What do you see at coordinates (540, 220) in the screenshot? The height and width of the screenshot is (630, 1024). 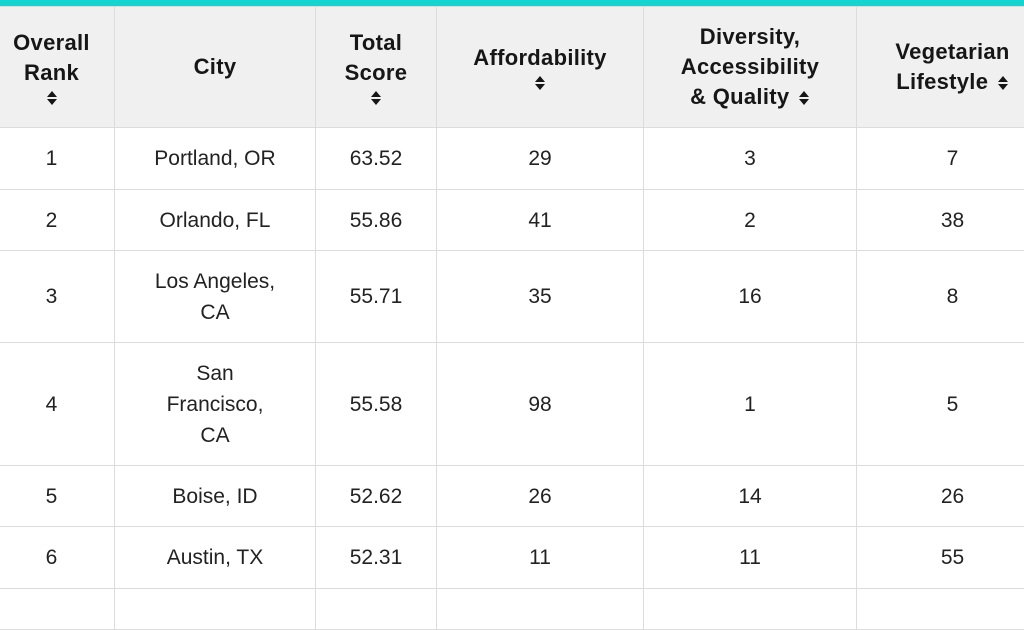 I see `affordability-cell: 41` at bounding box center [540, 220].